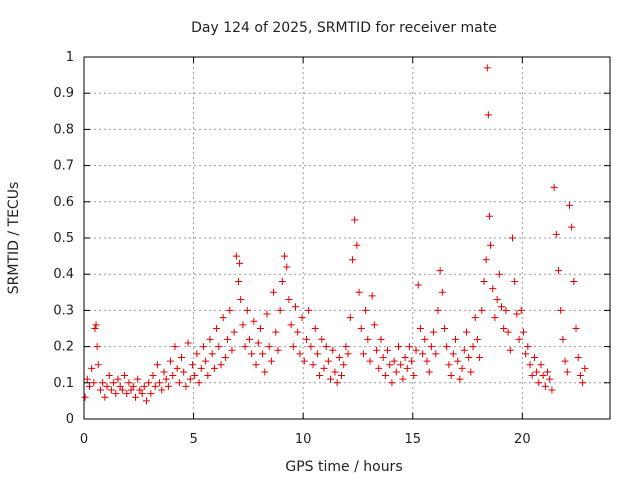  Describe the element at coordinates (70, 57) in the screenshot. I see `y-tick-label: 1` at that location.